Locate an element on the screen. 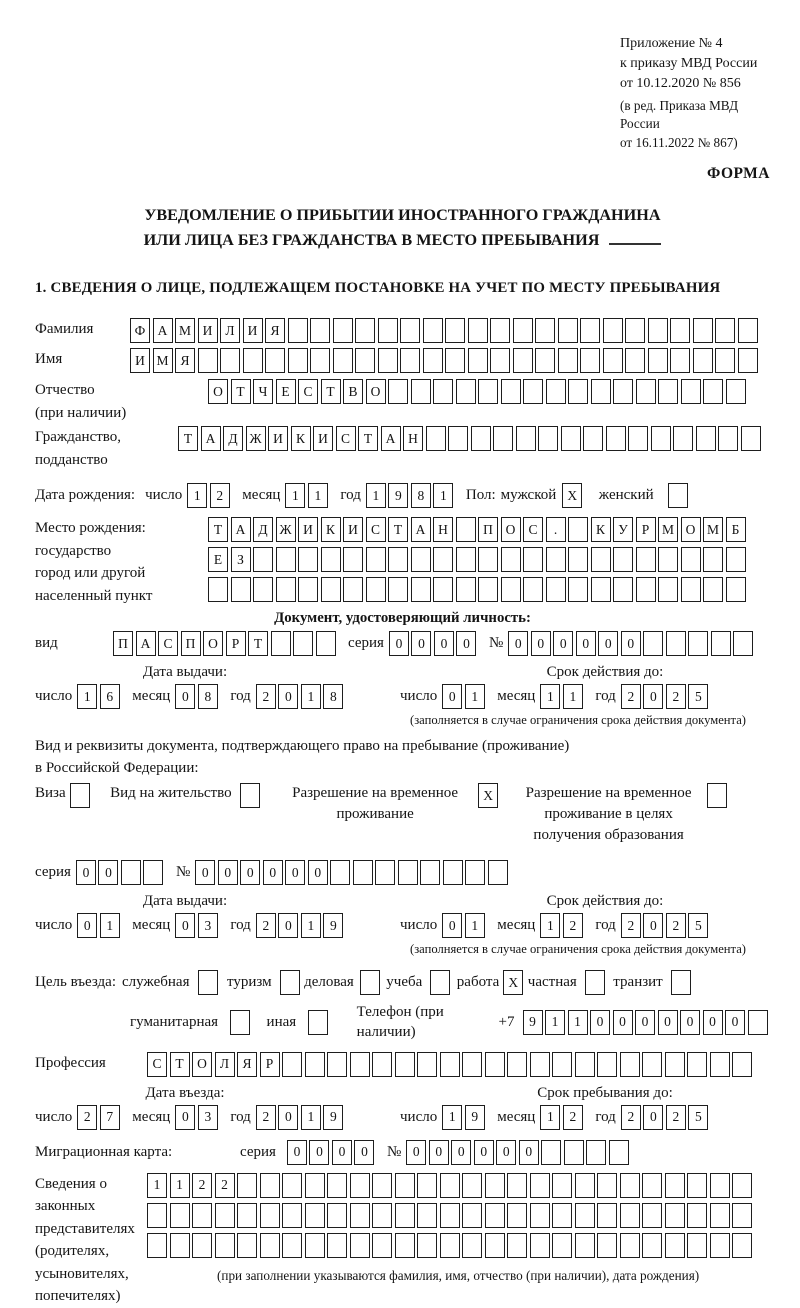  form-cell: 8 is located at coordinates (207, 697).